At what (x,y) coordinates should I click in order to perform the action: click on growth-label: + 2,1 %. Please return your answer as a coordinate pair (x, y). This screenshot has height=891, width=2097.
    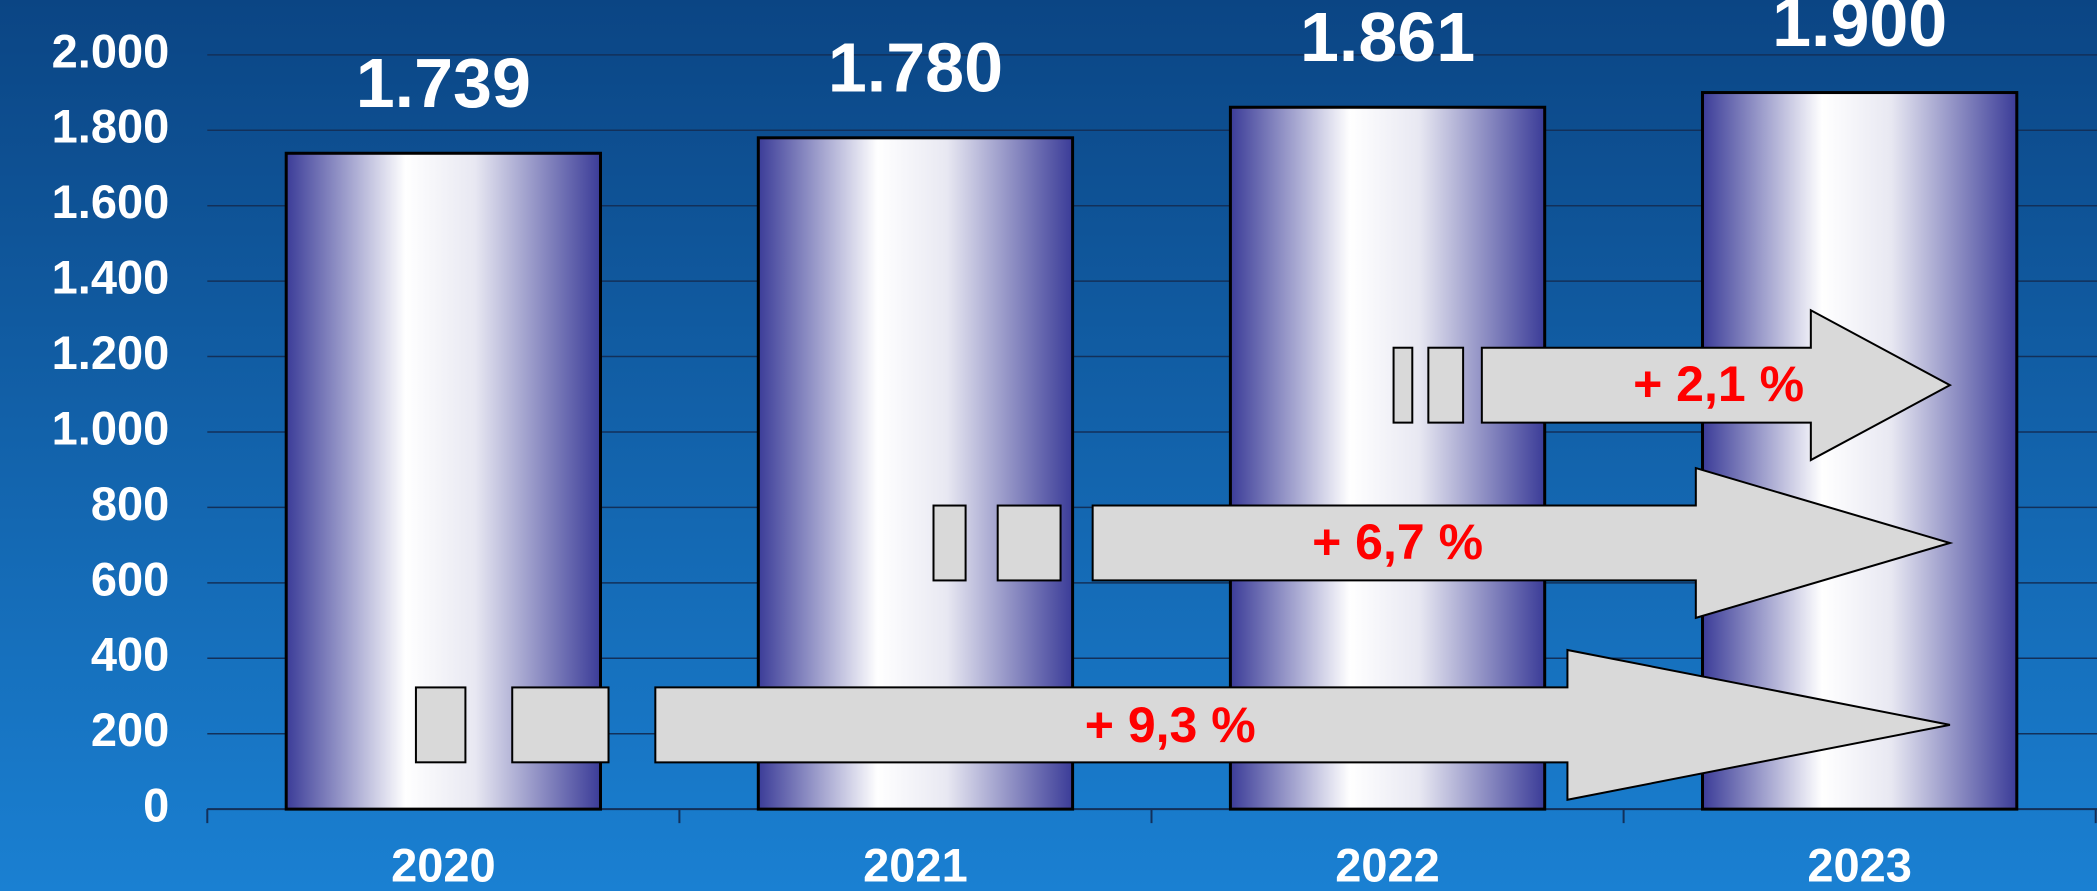
    Looking at the image, I should click on (1718, 384).